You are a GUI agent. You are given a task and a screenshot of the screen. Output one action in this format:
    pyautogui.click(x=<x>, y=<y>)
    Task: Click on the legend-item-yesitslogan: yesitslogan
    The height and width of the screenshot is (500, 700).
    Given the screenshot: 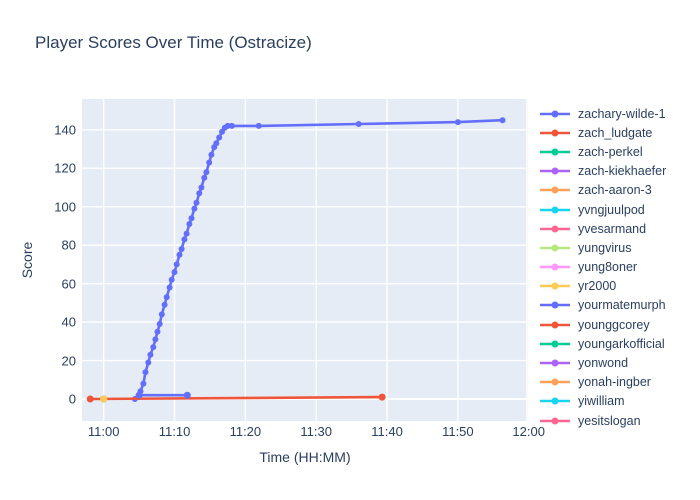 What is the action you would take?
    pyautogui.click(x=603, y=420)
    